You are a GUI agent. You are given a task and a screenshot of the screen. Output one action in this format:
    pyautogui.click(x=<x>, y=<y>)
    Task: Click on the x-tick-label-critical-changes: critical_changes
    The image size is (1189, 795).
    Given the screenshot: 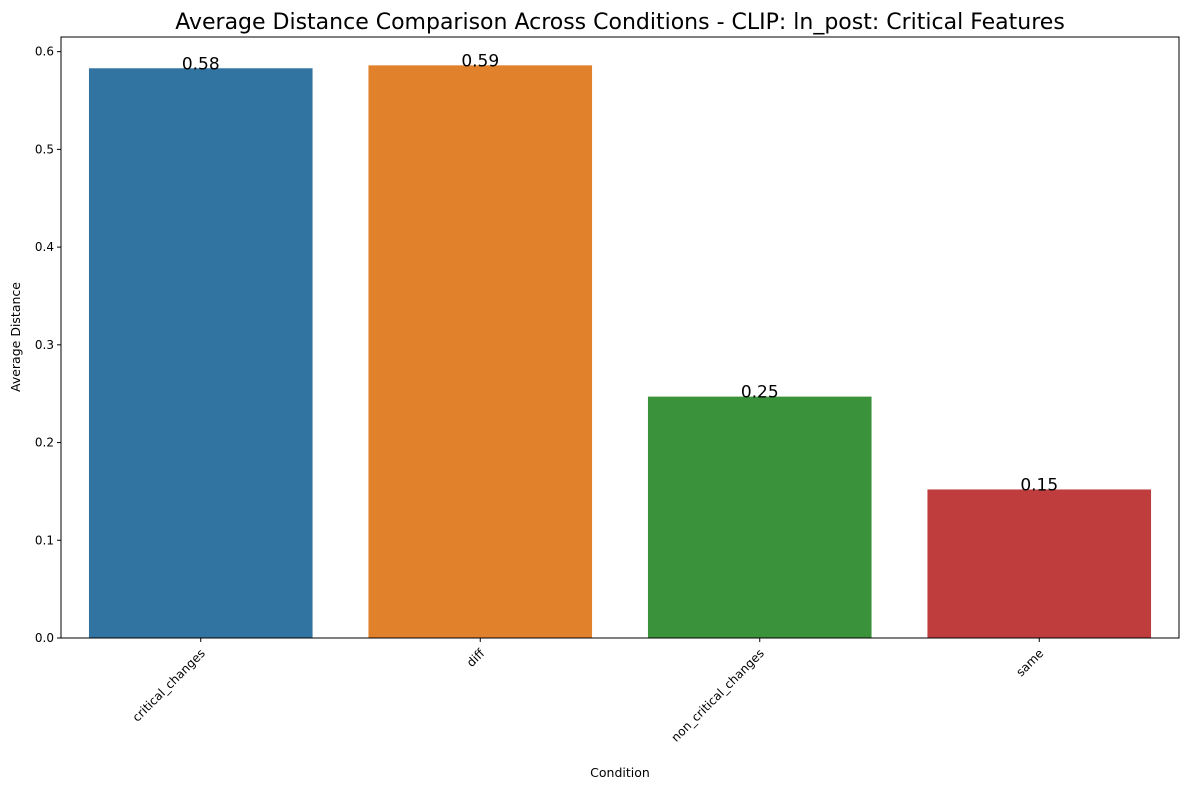 What is the action you would take?
    pyautogui.click(x=169, y=685)
    